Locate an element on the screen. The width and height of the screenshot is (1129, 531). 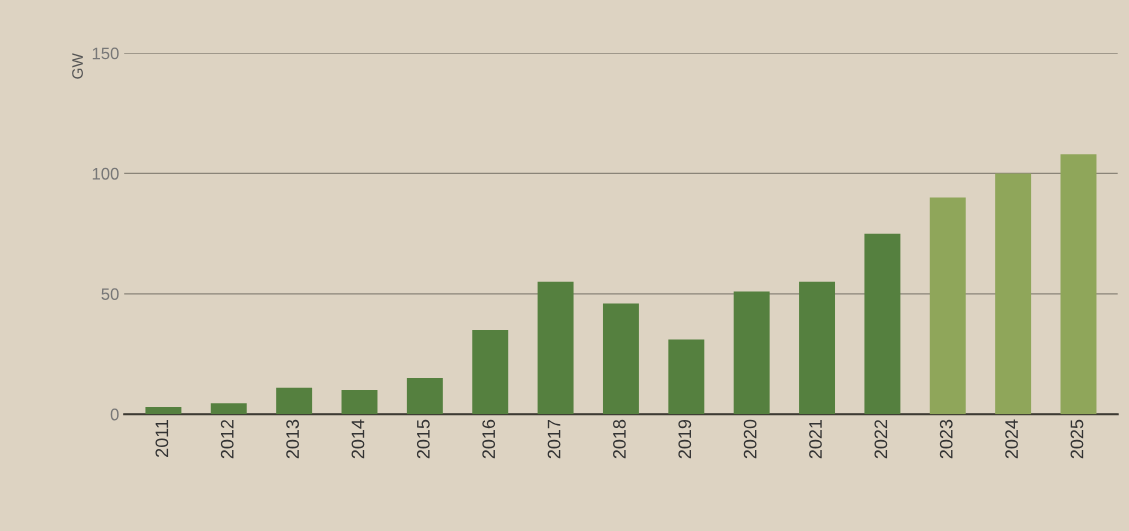
y-tick-label: 100 is located at coordinates (105, 173).